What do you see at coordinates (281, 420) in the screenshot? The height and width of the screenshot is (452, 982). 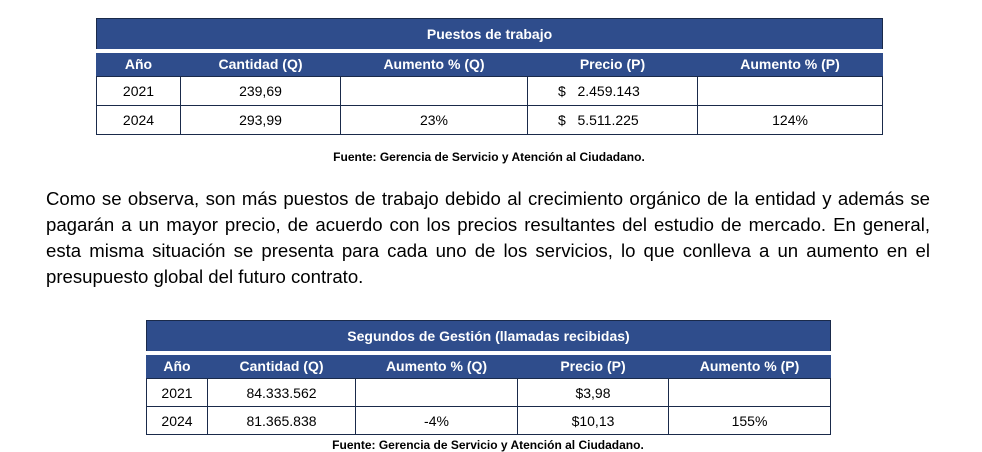 I see `cell: 81.365.838` at bounding box center [281, 420].